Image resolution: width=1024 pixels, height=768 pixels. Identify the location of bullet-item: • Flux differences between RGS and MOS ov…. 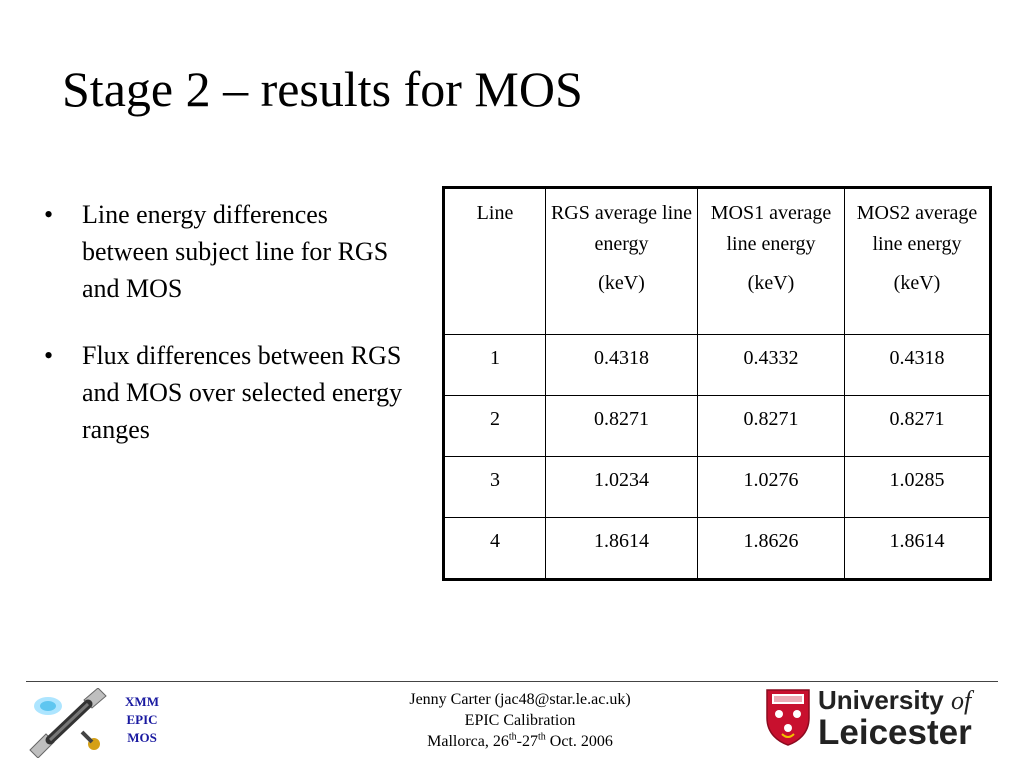
(229, 392).